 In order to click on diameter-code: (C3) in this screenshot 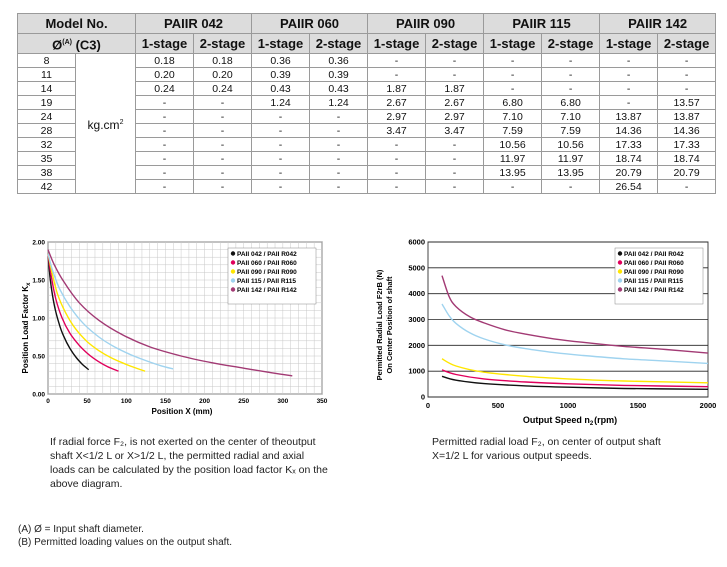, I will do `click(88, 45)`.